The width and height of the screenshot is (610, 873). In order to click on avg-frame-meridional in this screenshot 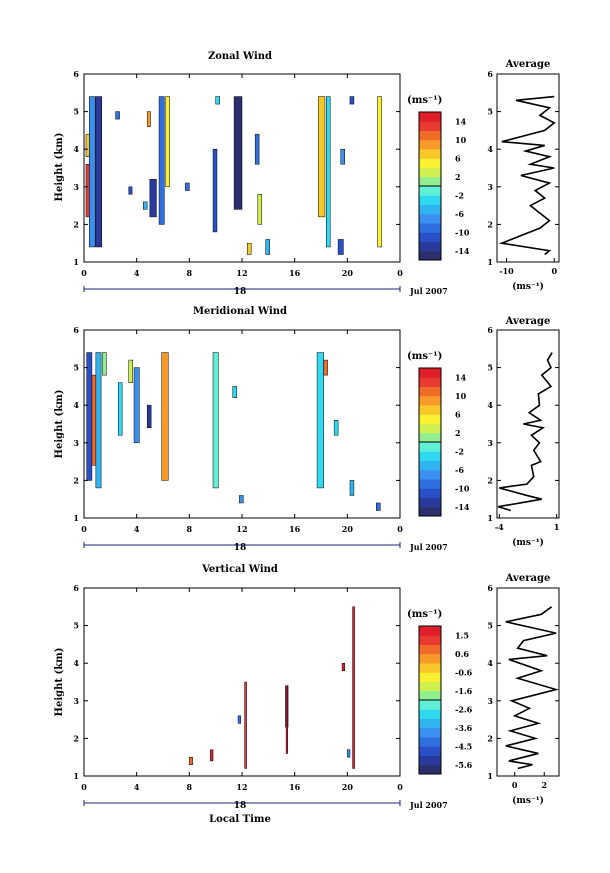, I will do `click(528, 424)`.